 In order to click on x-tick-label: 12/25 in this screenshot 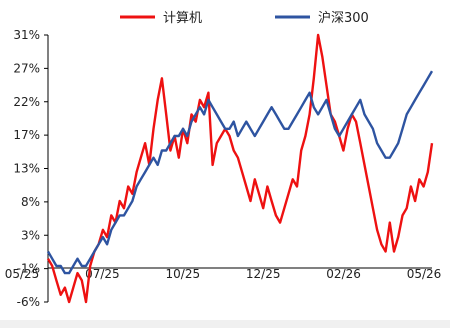, I will do `click(263, 274)`.